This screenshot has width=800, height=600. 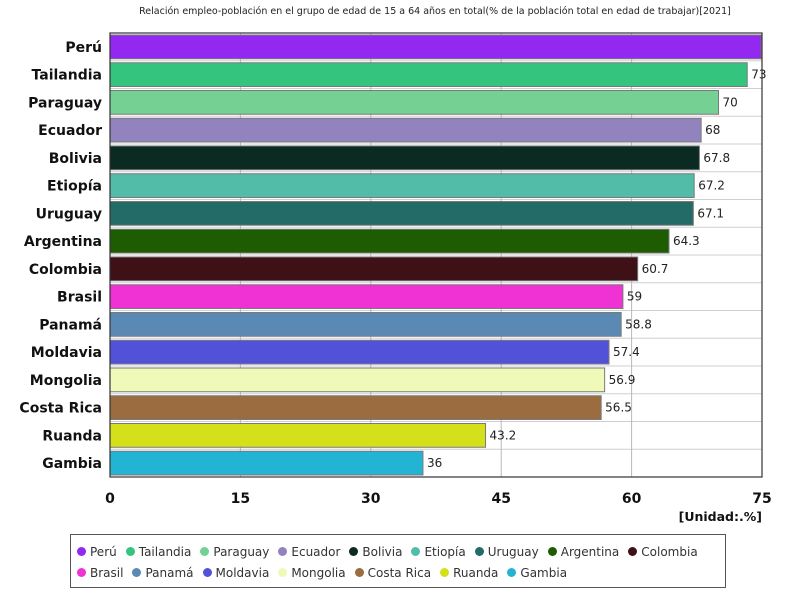 I want to click on legend-item: Bolivia, so click(x=375, y=551).